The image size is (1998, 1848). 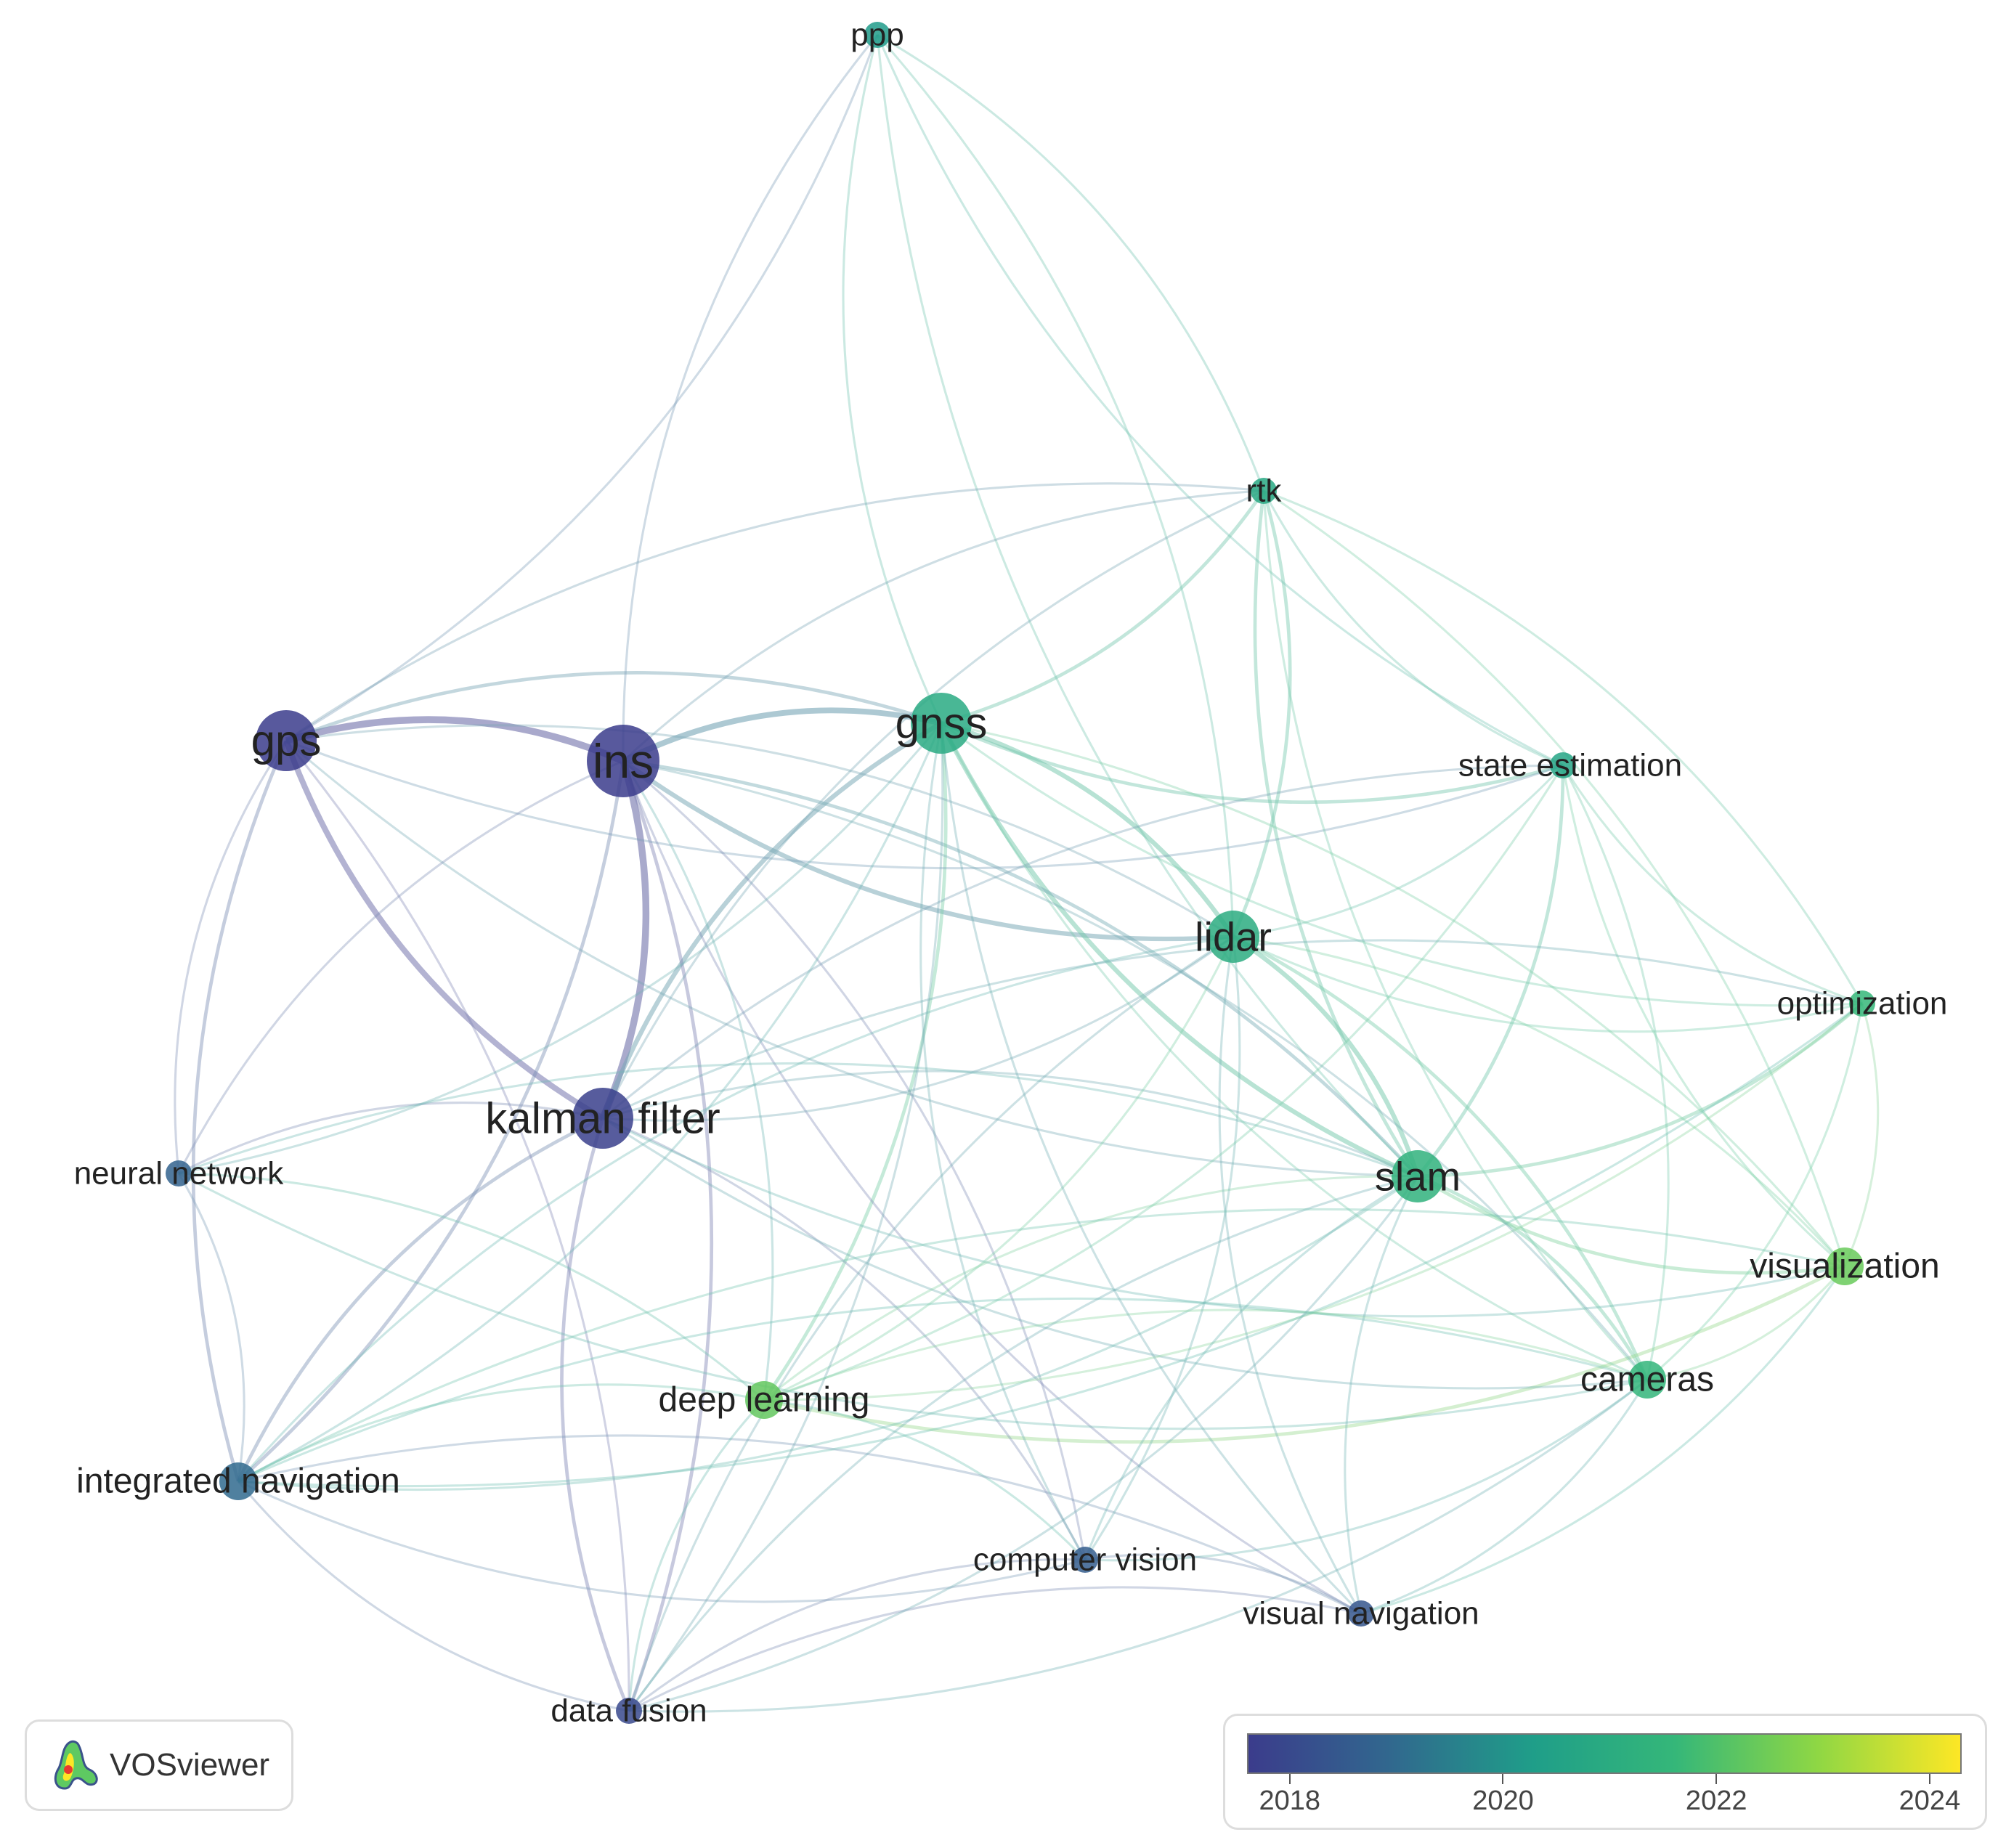 I want to click on node-ins, so click(x=623, y=761).